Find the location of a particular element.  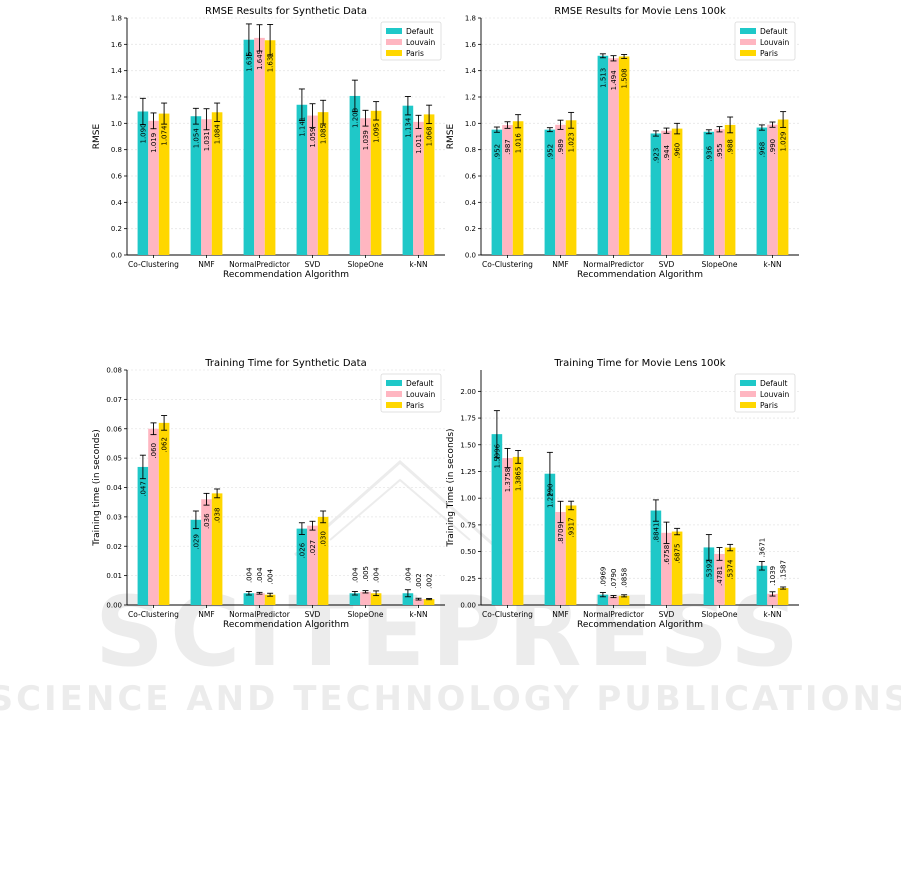

data-label: .989 is located at coordinates (561, 147).